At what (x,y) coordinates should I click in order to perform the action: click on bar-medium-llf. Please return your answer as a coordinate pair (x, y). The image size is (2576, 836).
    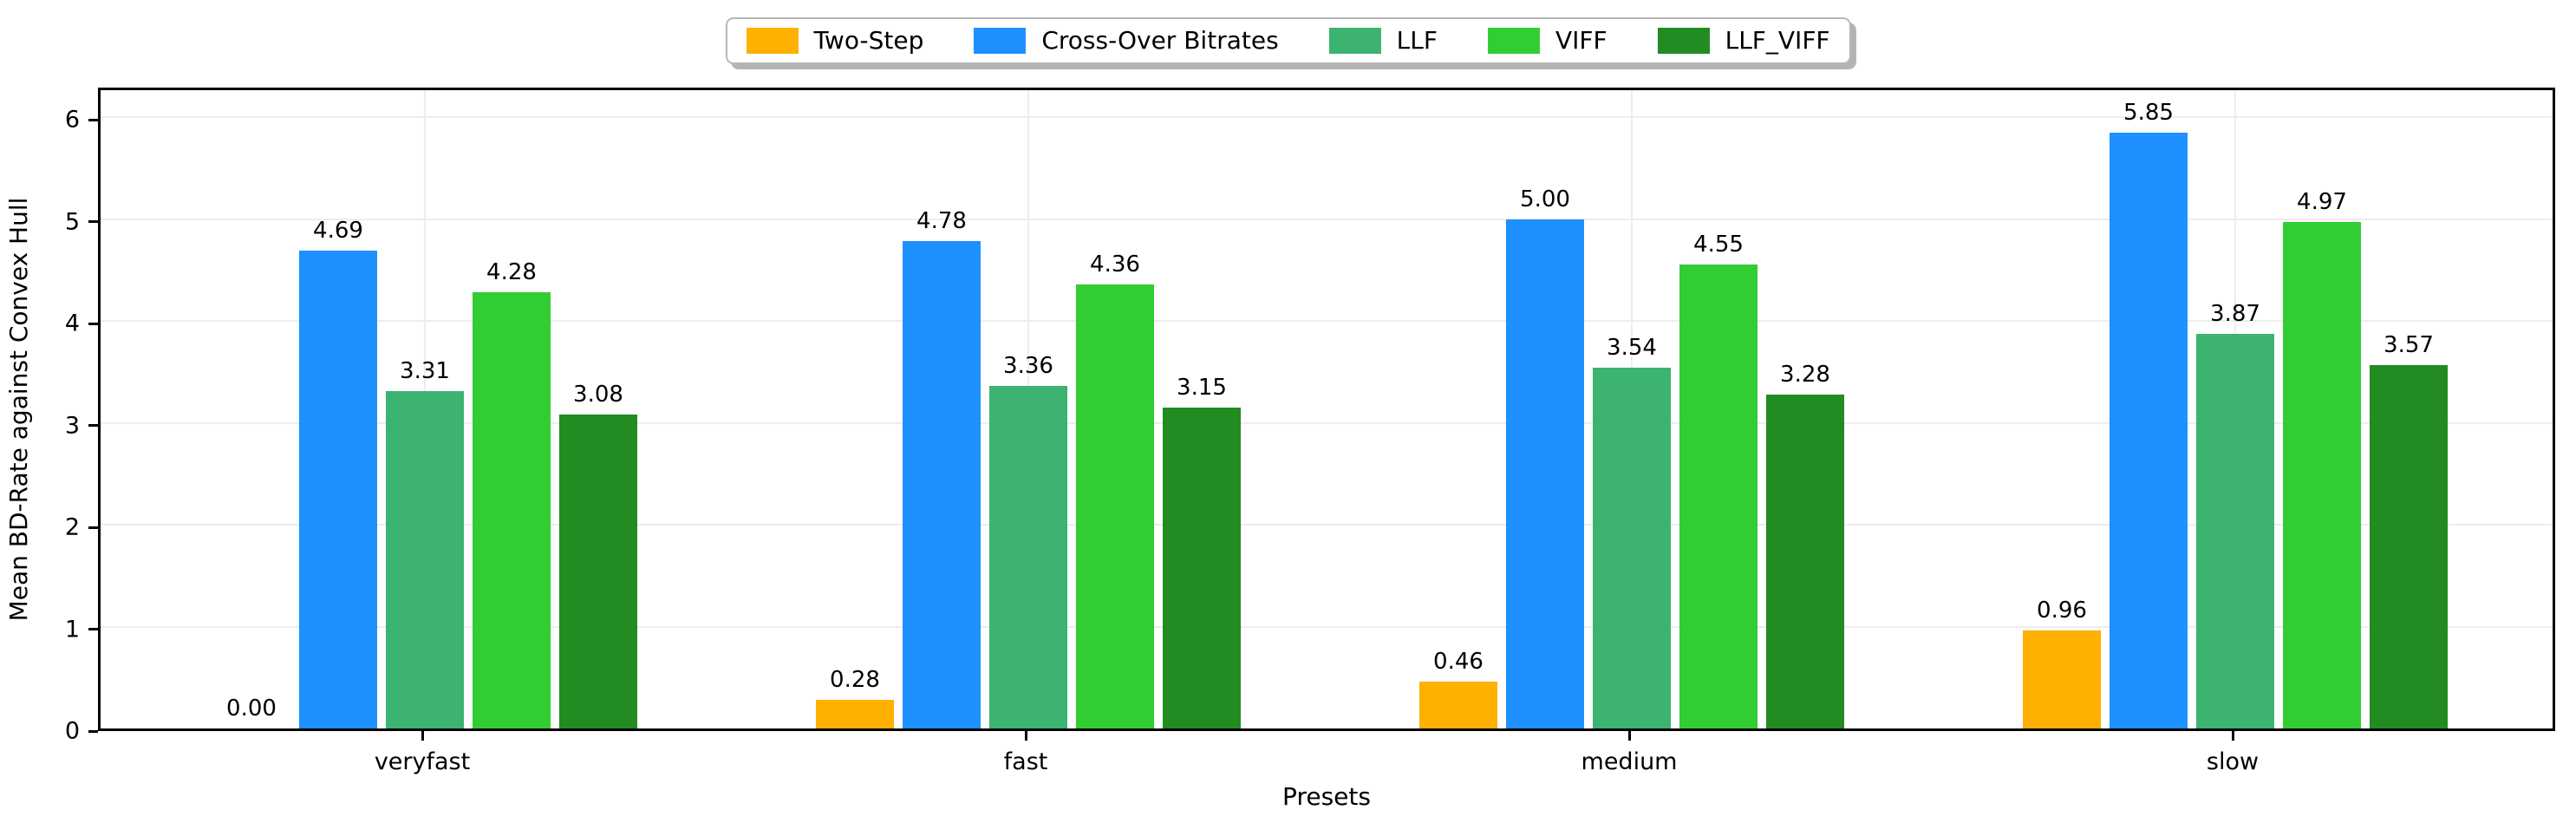
    Looking at the image, I should click on (1632, 548).